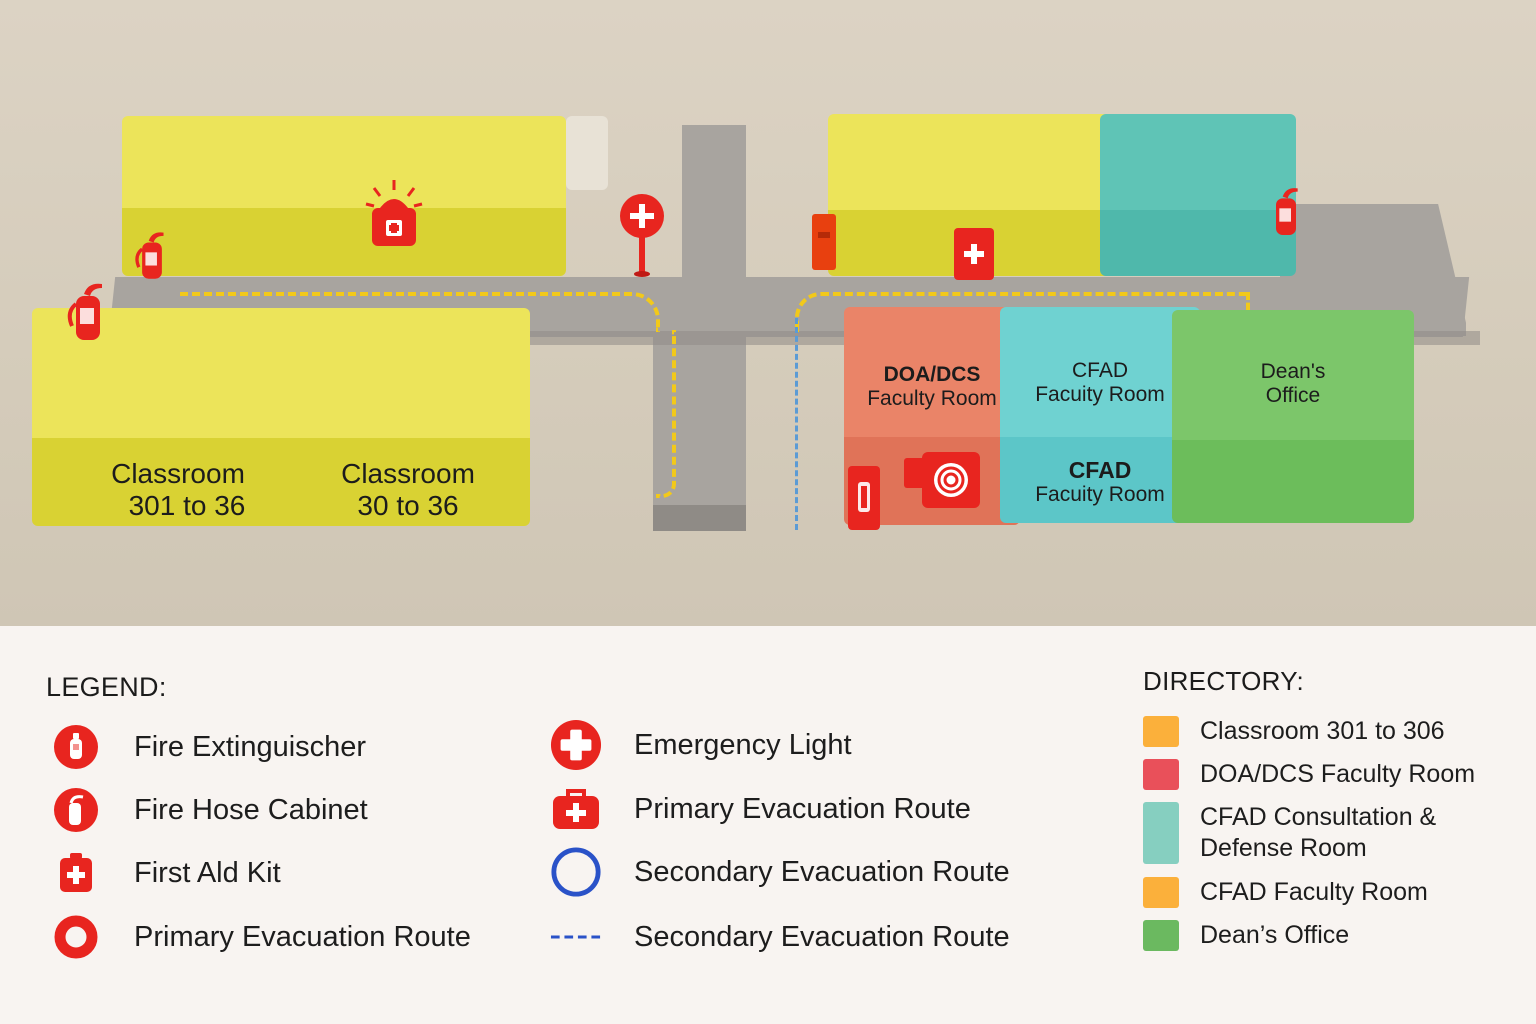  What do you see at coordinates (1100, 470) in the screenshot?
I see `cfad-lower-title: CFAD` at bounding box center [1100, 470].